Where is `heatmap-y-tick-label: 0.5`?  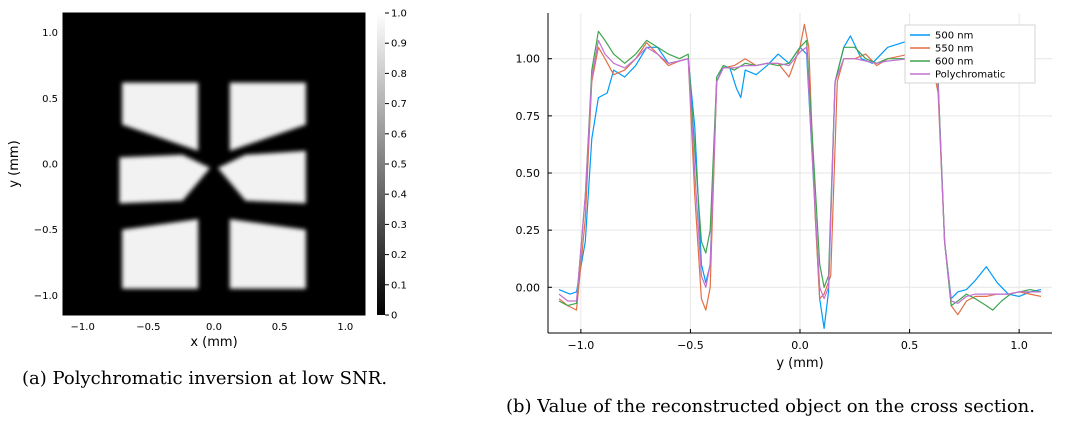 heatmap-y-tick-label: 0.5 is located at coordinates (50, 99).